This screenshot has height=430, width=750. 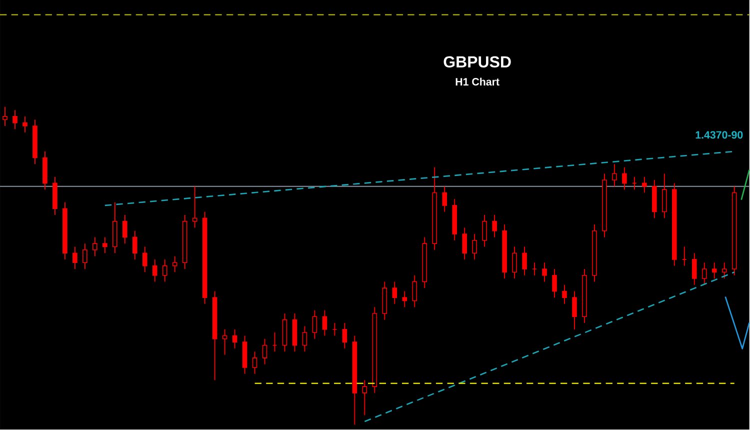 I want to click on annotation: 1.4370-90, so click(x=719, y=135).